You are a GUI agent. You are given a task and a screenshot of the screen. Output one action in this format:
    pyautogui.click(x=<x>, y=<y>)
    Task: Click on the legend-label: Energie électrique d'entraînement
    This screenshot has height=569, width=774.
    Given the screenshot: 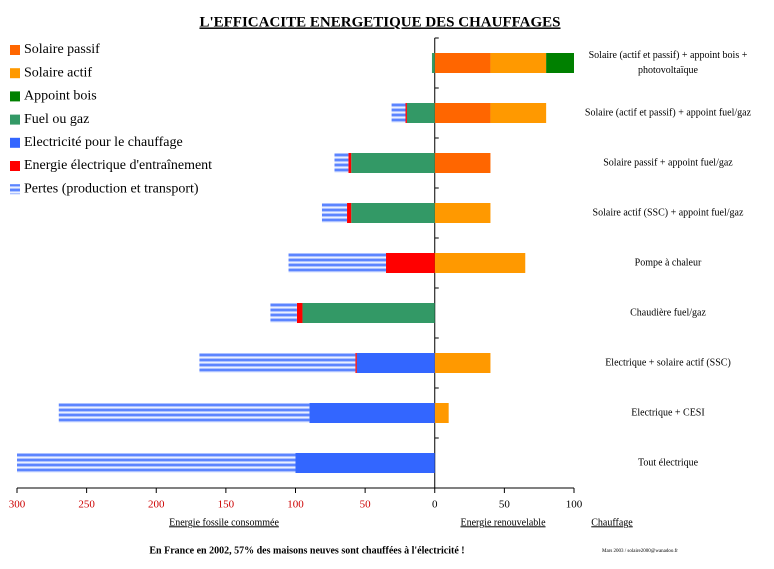 What is the action you would take?
    pyautogui.click(x=118, y=165)
    